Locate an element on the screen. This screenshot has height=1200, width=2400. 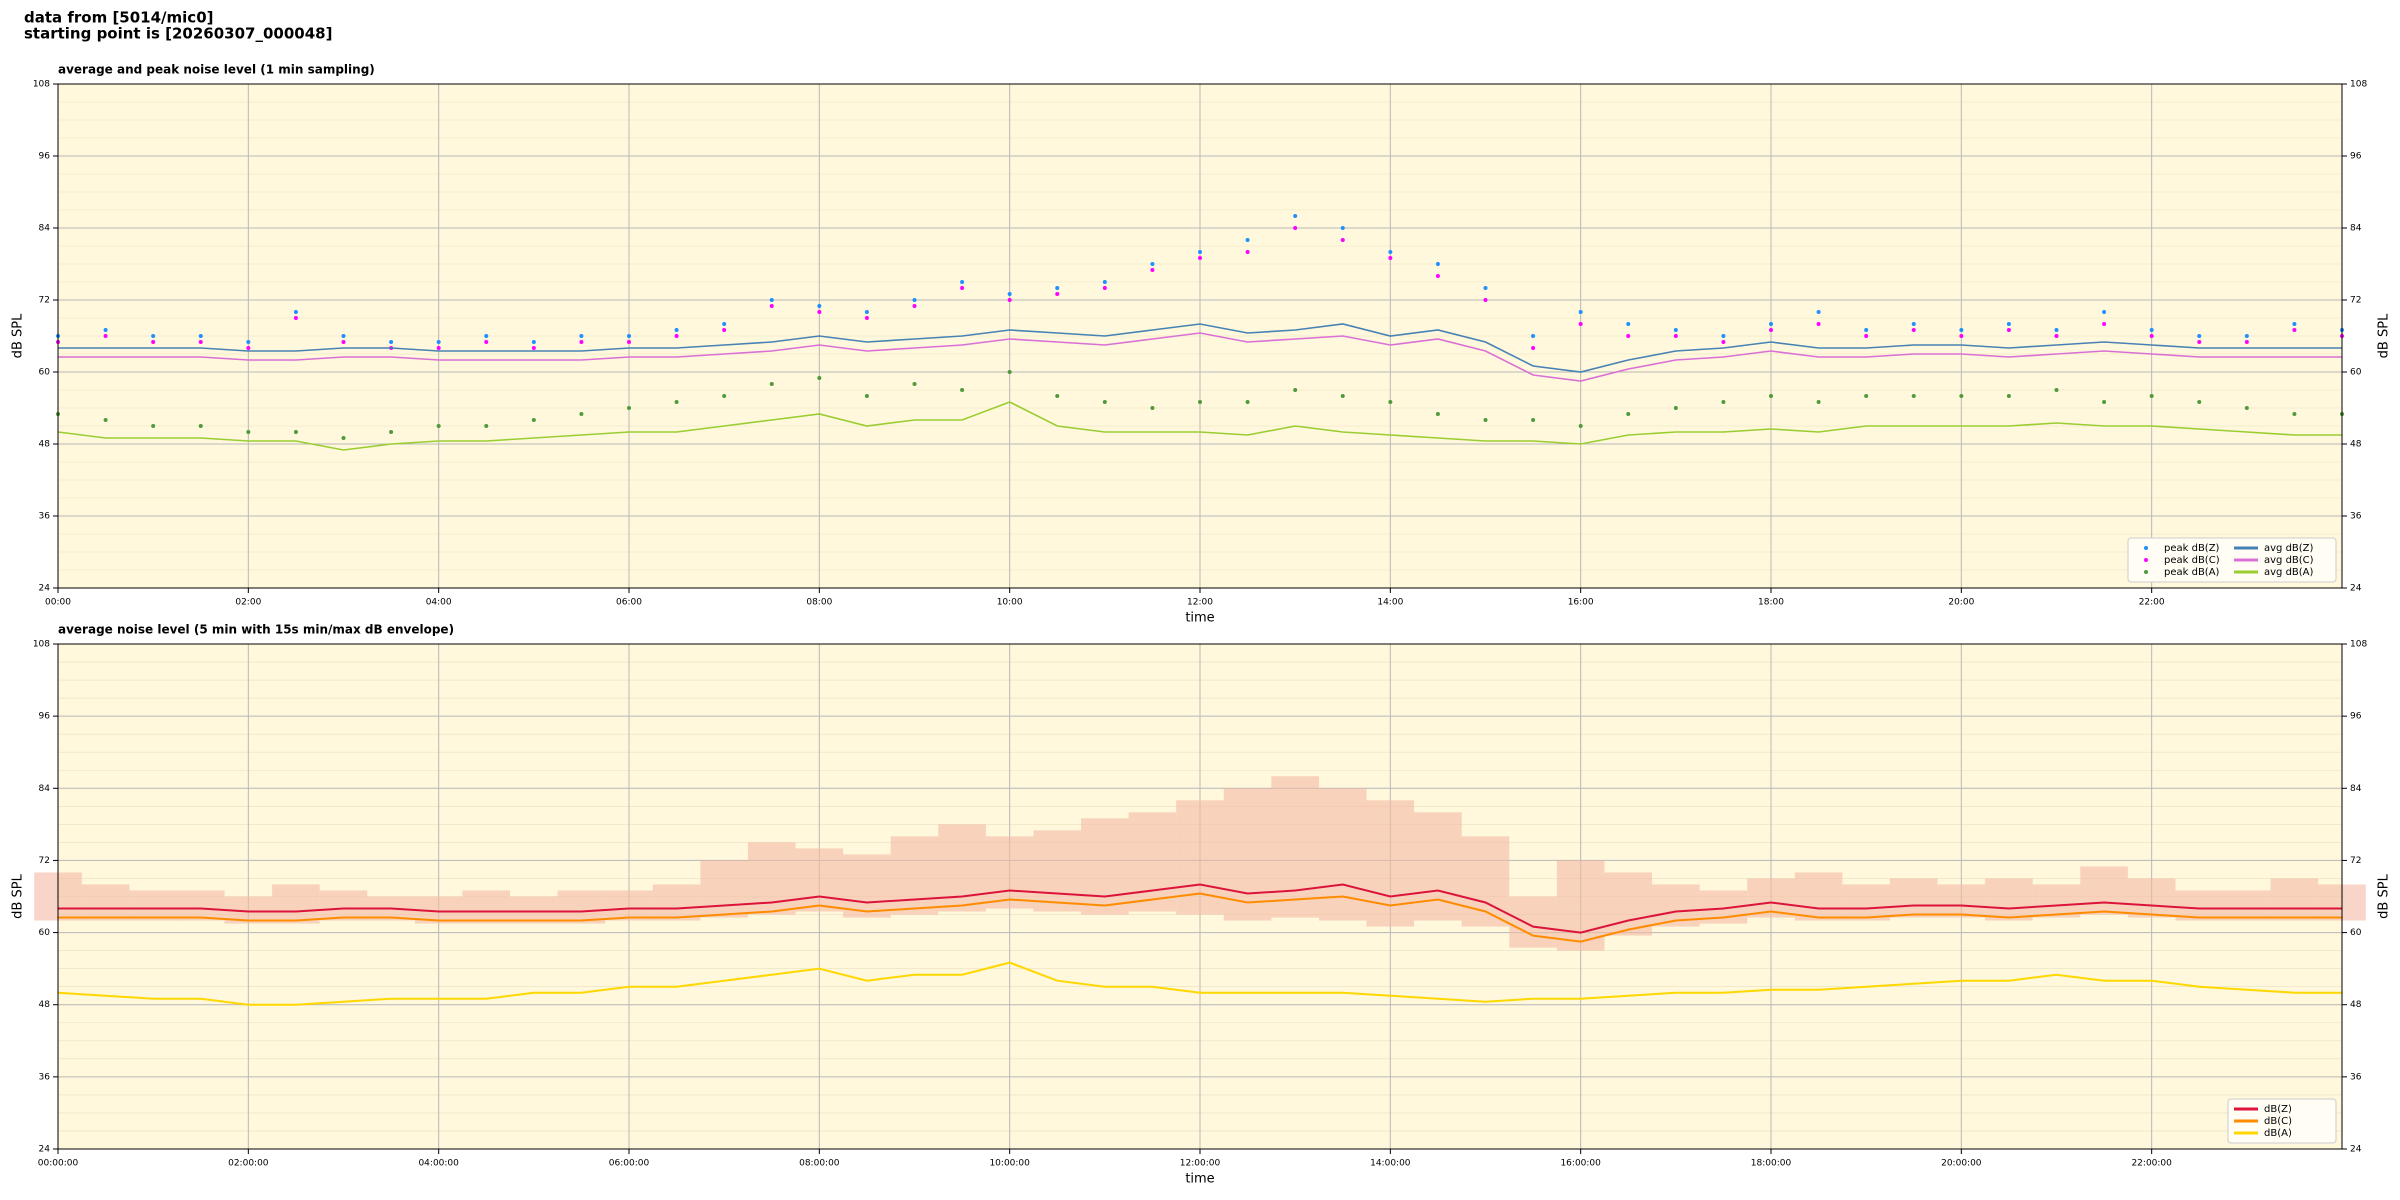
y-axis-label: dB SPL is located at coordinates (18, 335).